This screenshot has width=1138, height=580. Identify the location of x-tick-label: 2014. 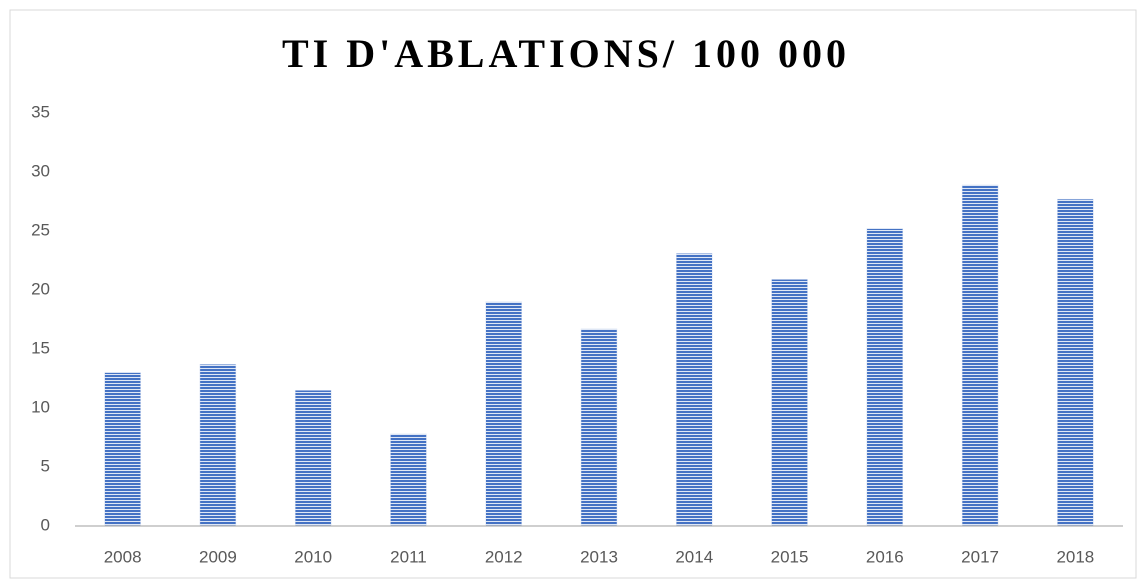
(694, 556).